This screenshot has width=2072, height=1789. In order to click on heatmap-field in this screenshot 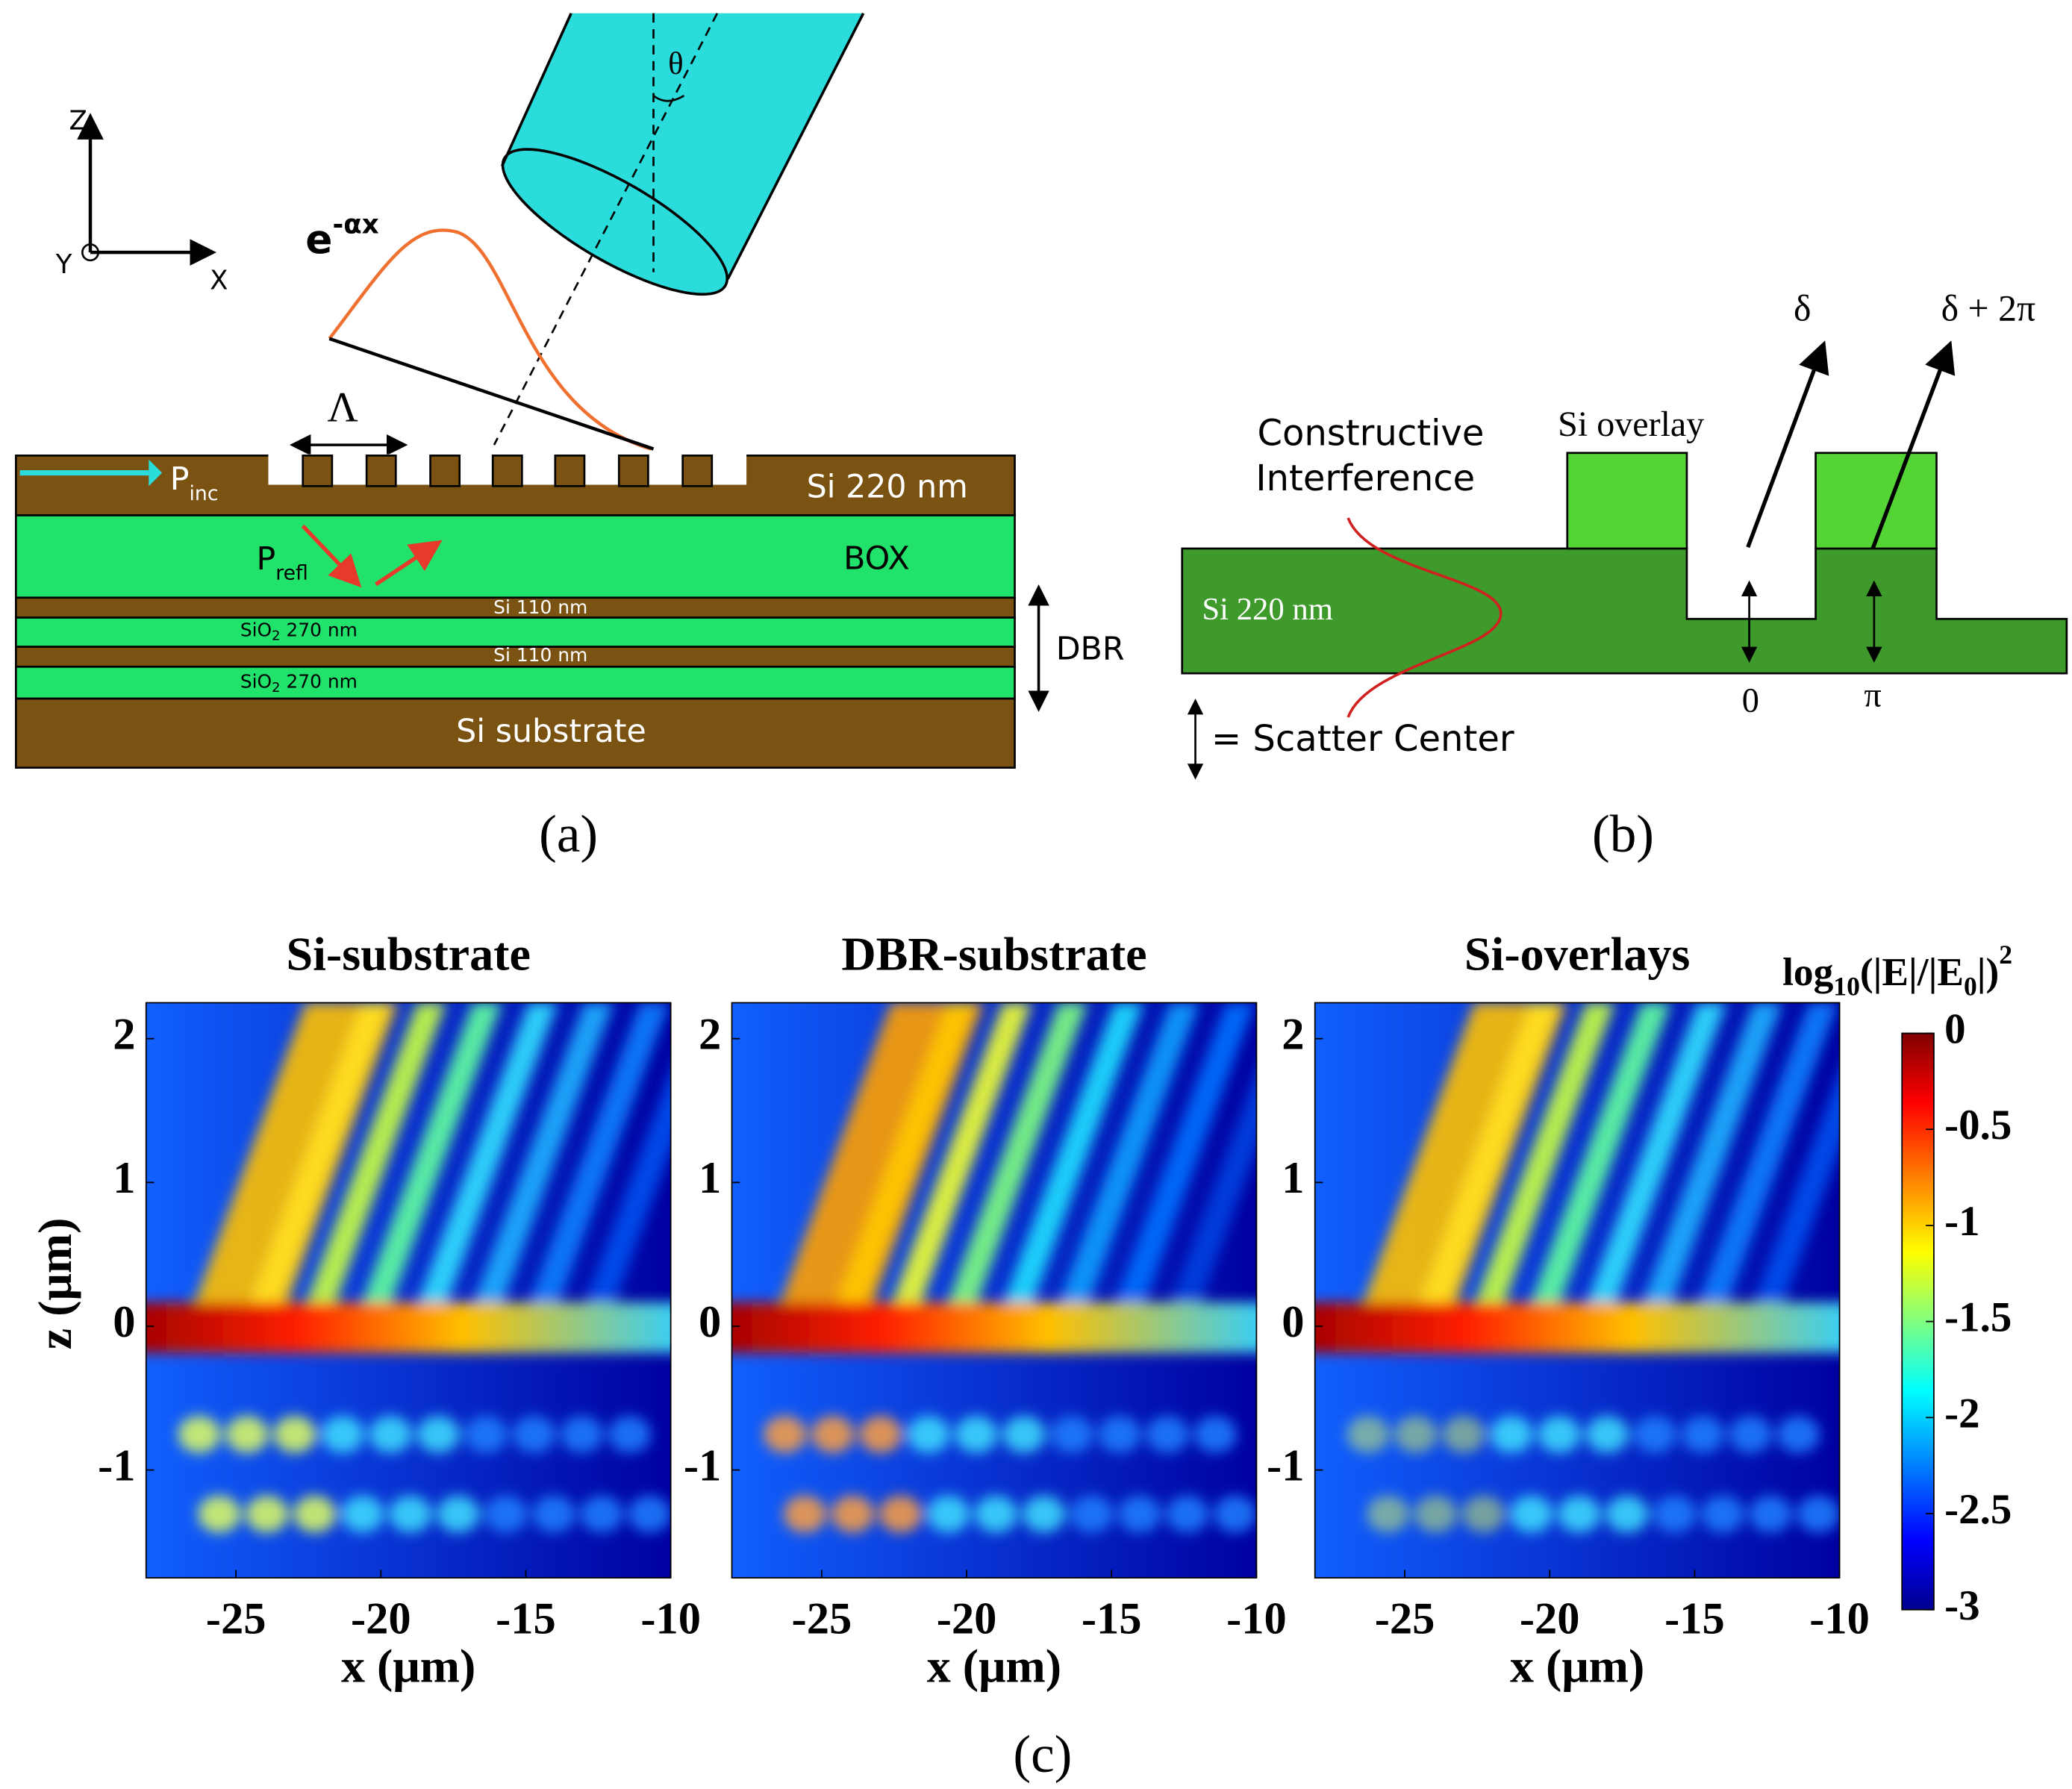, I will do `click(408, 1290)`.